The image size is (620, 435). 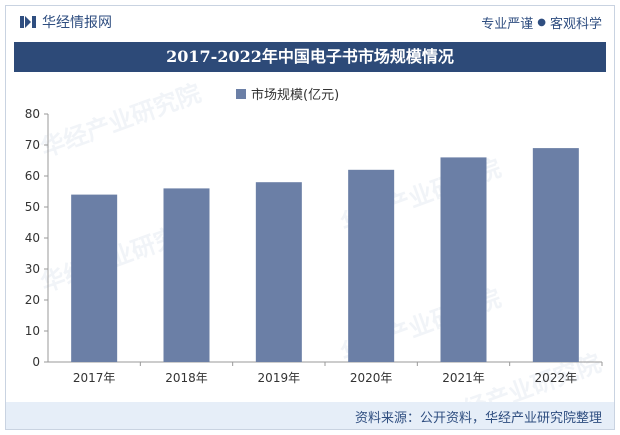 What do you see at coordinates (556, 378) in the screenshot?
I see `x-tick-label: 2022年` at bounding box center [556, 378].